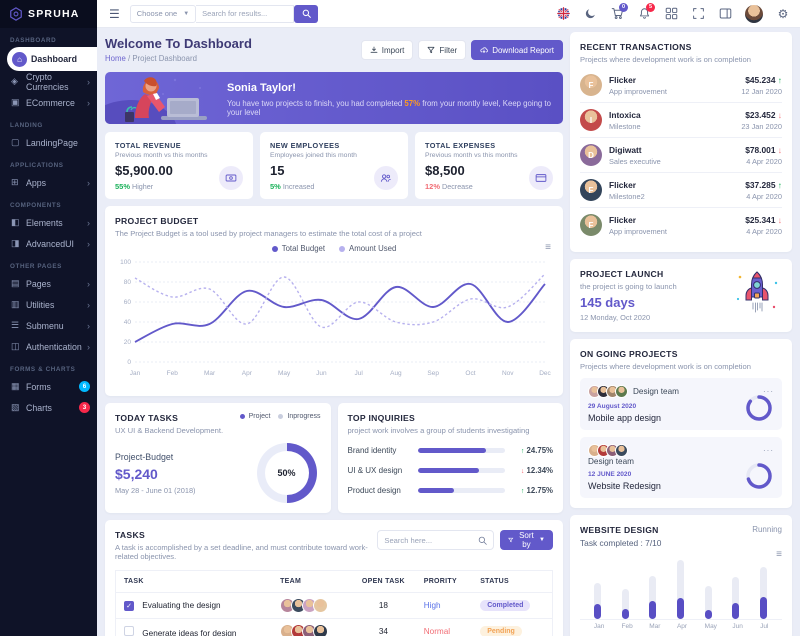  What do you see at coordinates (591, 190) in the screenshot?
I see `avatar: F` at bounding box center [591, 190].